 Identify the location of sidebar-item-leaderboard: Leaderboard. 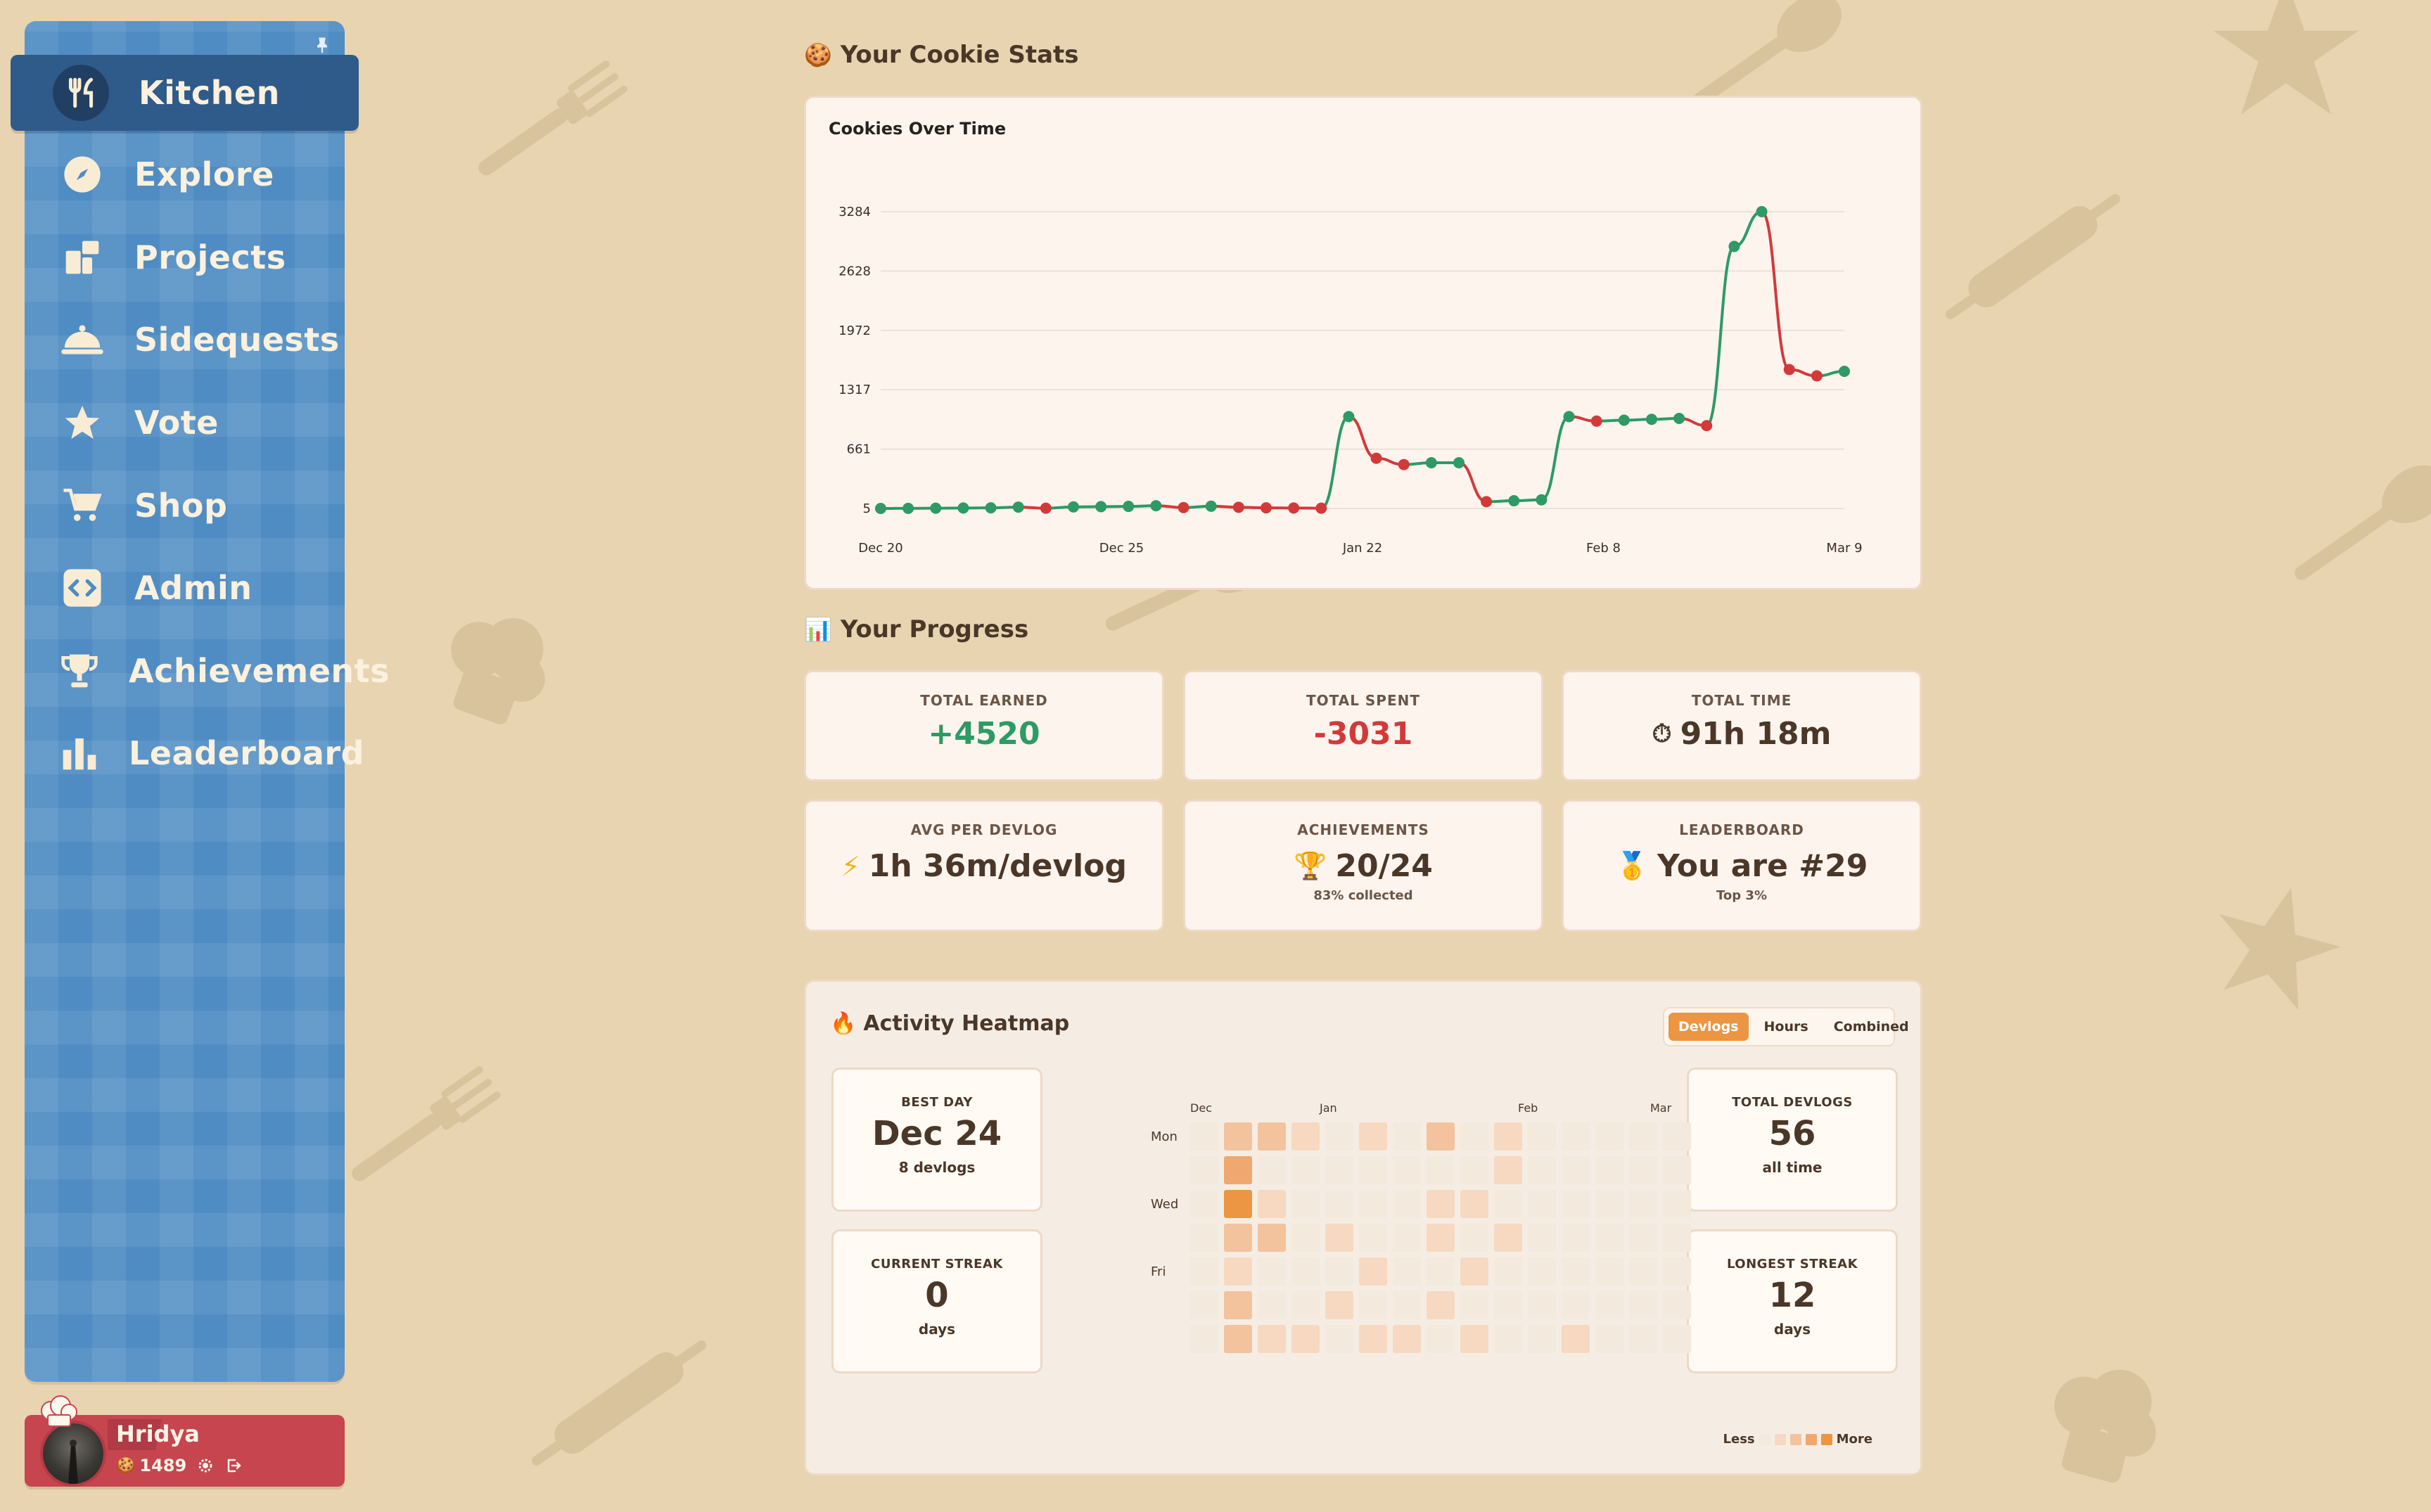
(194, 753).